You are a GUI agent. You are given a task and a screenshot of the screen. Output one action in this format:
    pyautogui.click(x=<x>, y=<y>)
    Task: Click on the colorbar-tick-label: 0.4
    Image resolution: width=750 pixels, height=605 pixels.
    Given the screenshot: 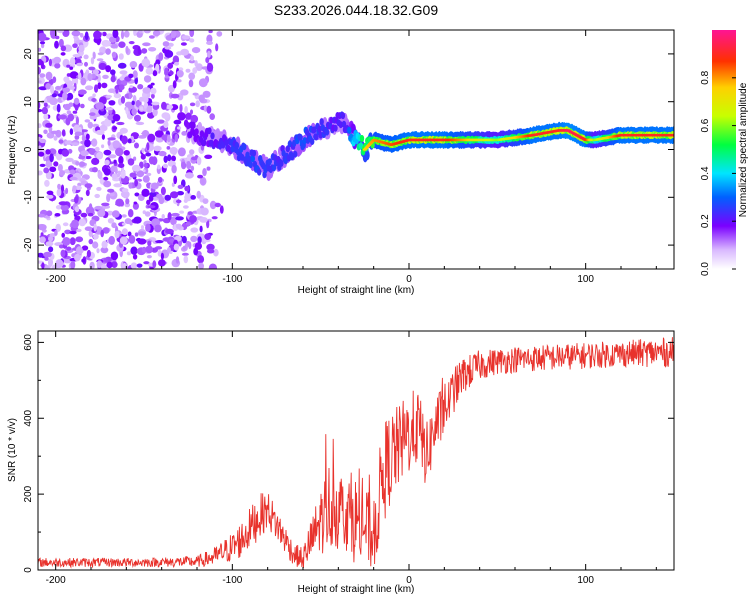 What is the action you would take?
    pyautogui.click(x=705, y=173)
    